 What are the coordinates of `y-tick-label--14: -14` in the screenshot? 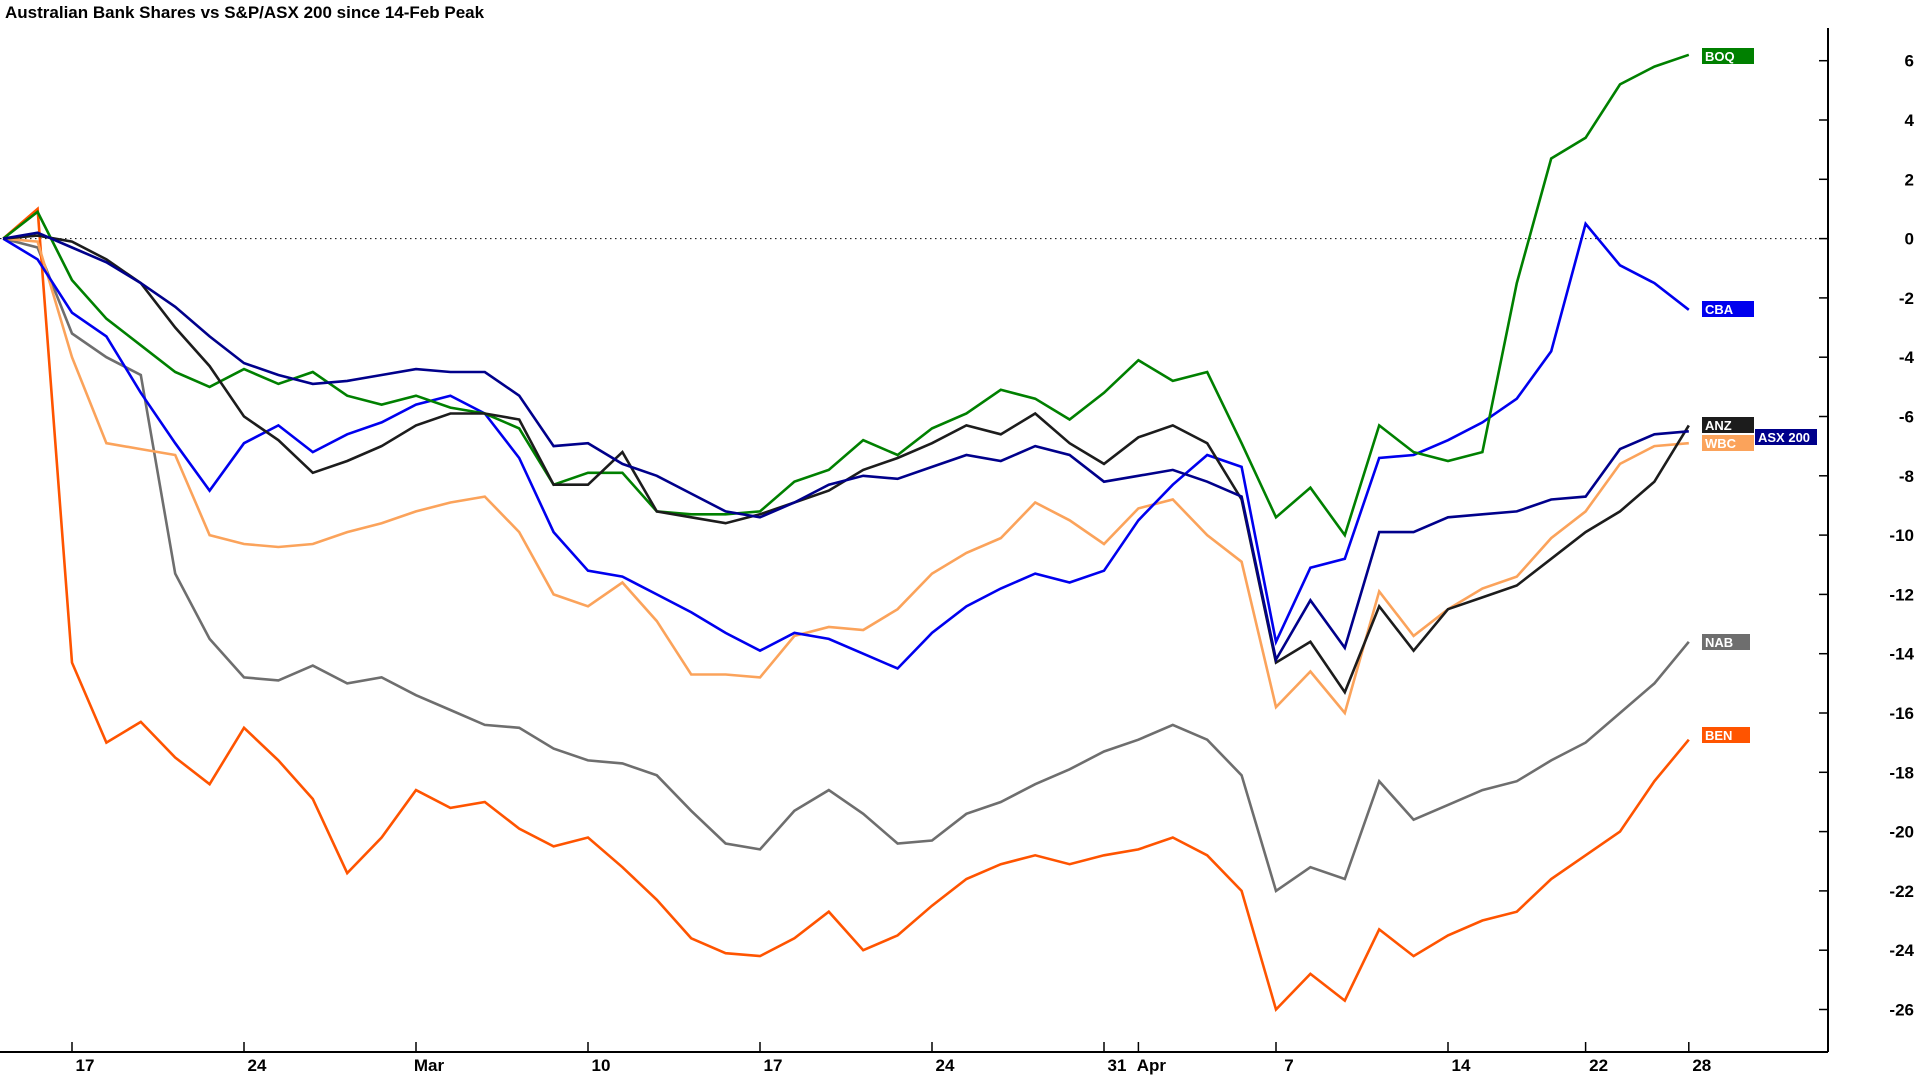 It's located at (1901, 654).